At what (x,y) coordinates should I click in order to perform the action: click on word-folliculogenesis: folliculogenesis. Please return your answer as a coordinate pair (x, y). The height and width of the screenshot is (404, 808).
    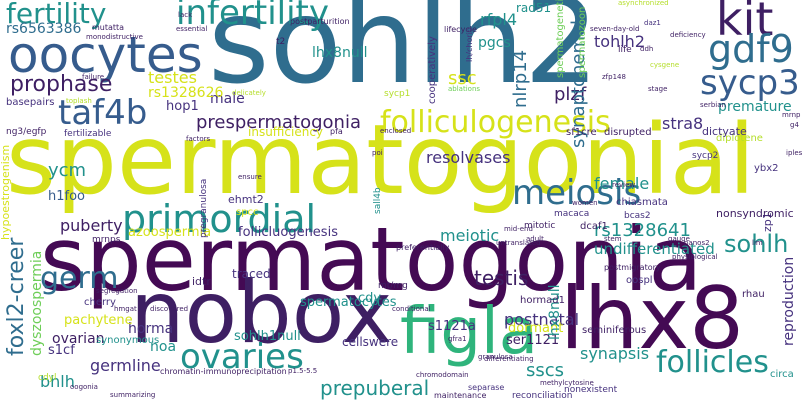
    Looking at the image, I should click on (495, 122).